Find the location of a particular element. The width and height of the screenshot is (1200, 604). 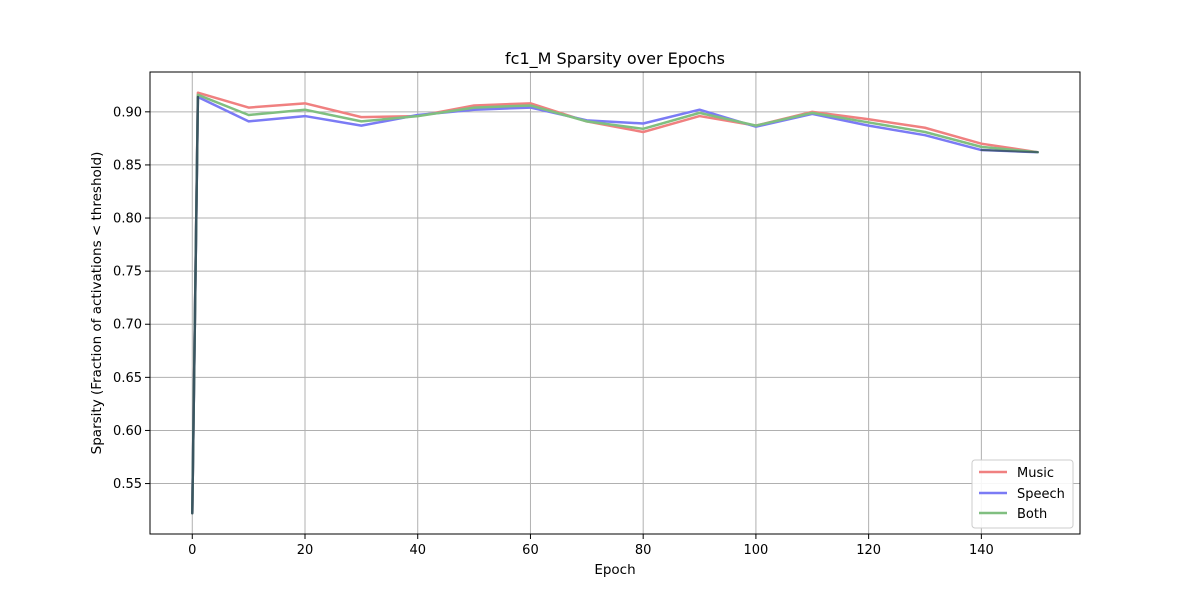

x-tick-label: 120 is located at coordinates (868, 550).